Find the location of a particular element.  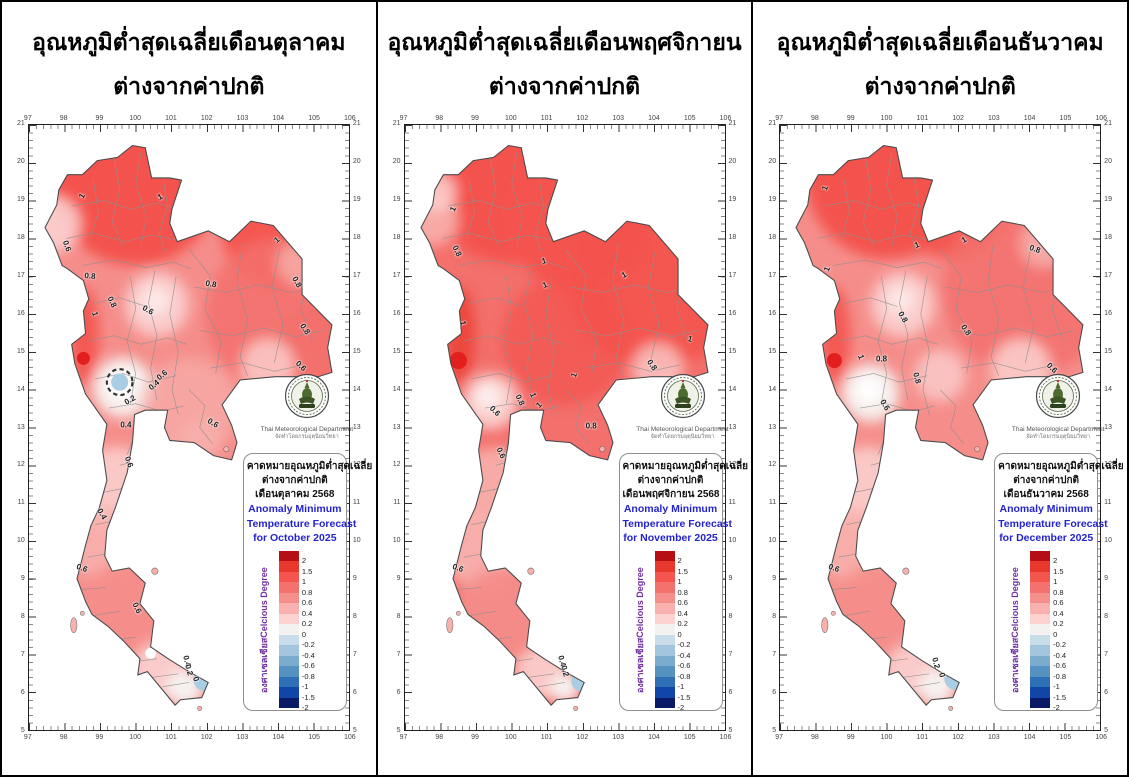

latitude-axis-right: 21 20 19 18 17 16 15 14 13 12 11 10 9 8 7 6 5 is located at coordinates (358, 427).